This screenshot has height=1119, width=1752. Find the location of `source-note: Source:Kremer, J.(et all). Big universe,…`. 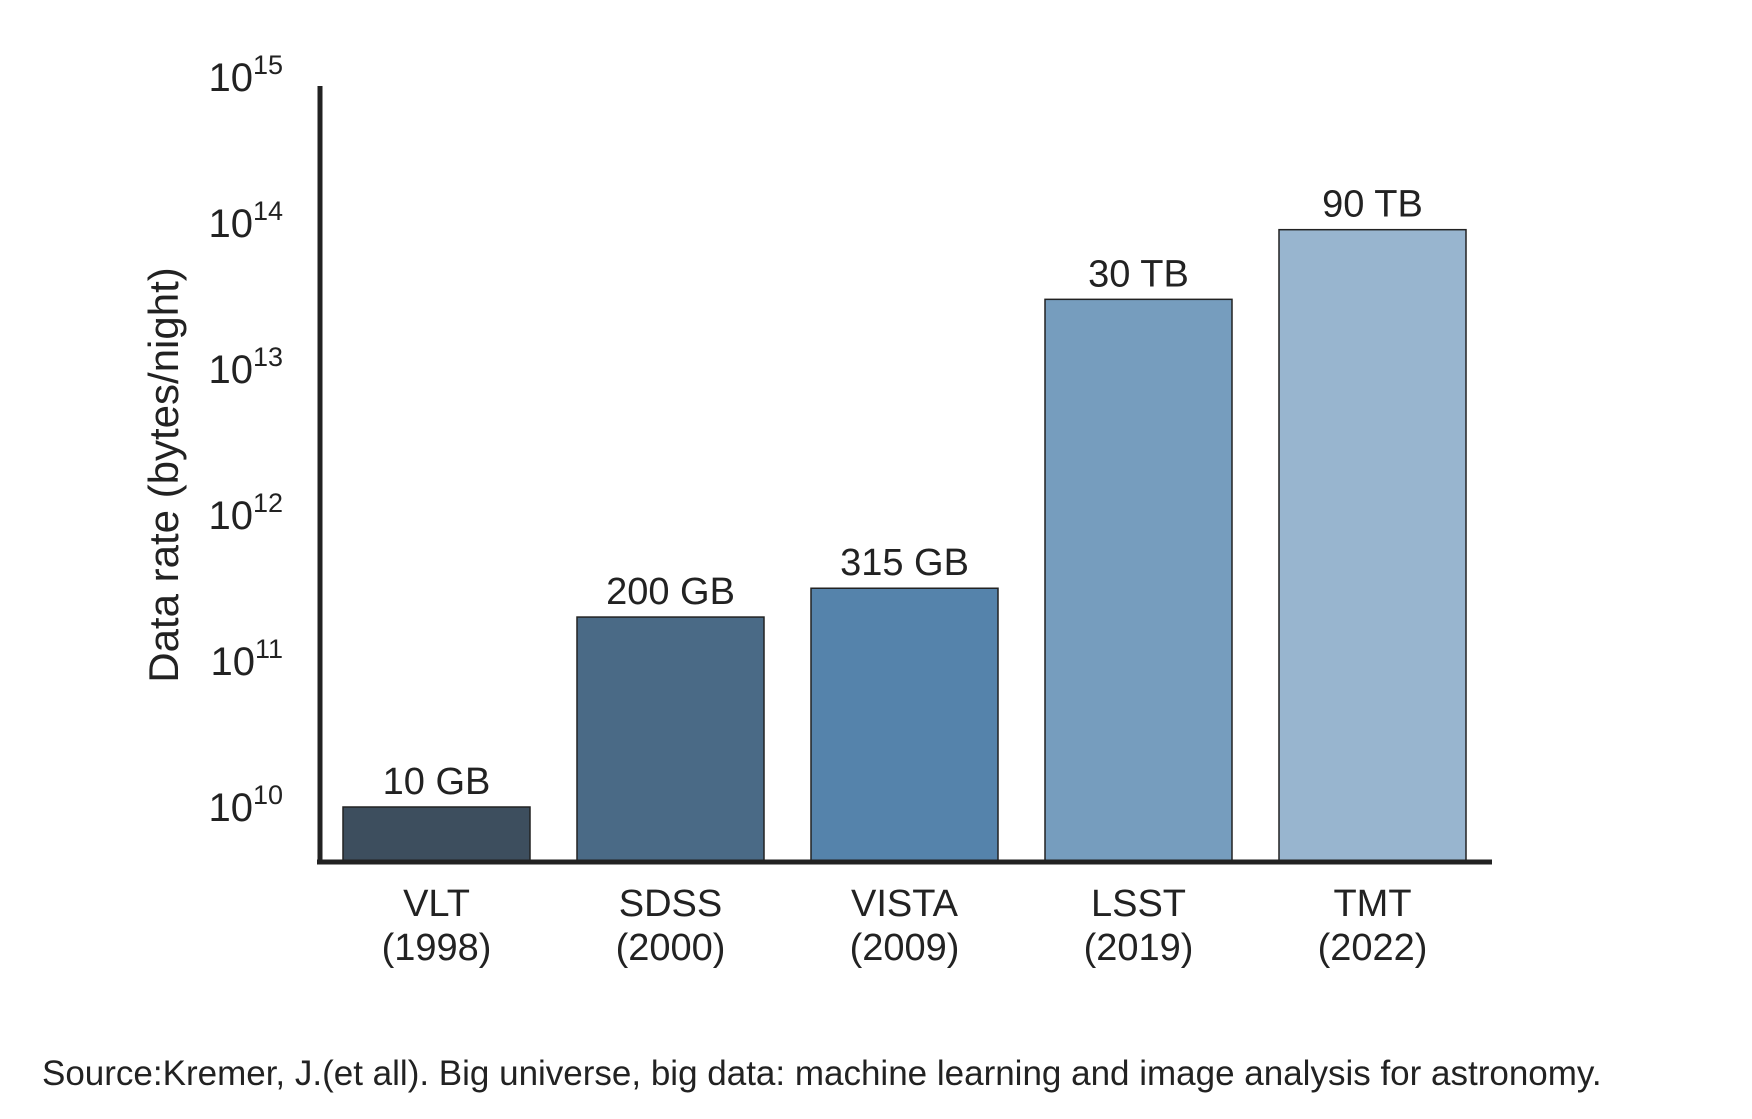

source-note: Source:Kremer, J.(et all). Big universe,… is located at coordinates (822, 1073).